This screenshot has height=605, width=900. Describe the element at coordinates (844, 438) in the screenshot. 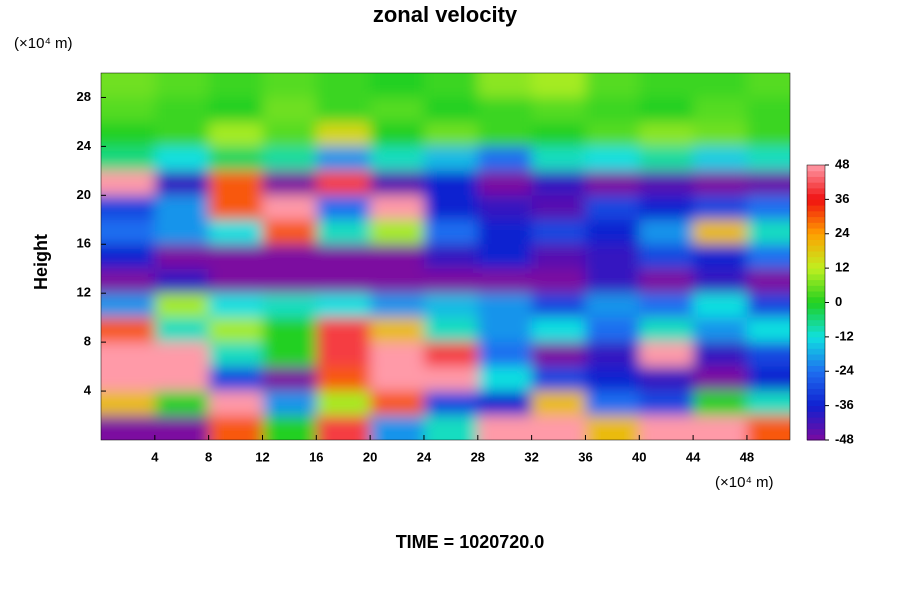

I see `colorbar-tick-label: -48` at that location.